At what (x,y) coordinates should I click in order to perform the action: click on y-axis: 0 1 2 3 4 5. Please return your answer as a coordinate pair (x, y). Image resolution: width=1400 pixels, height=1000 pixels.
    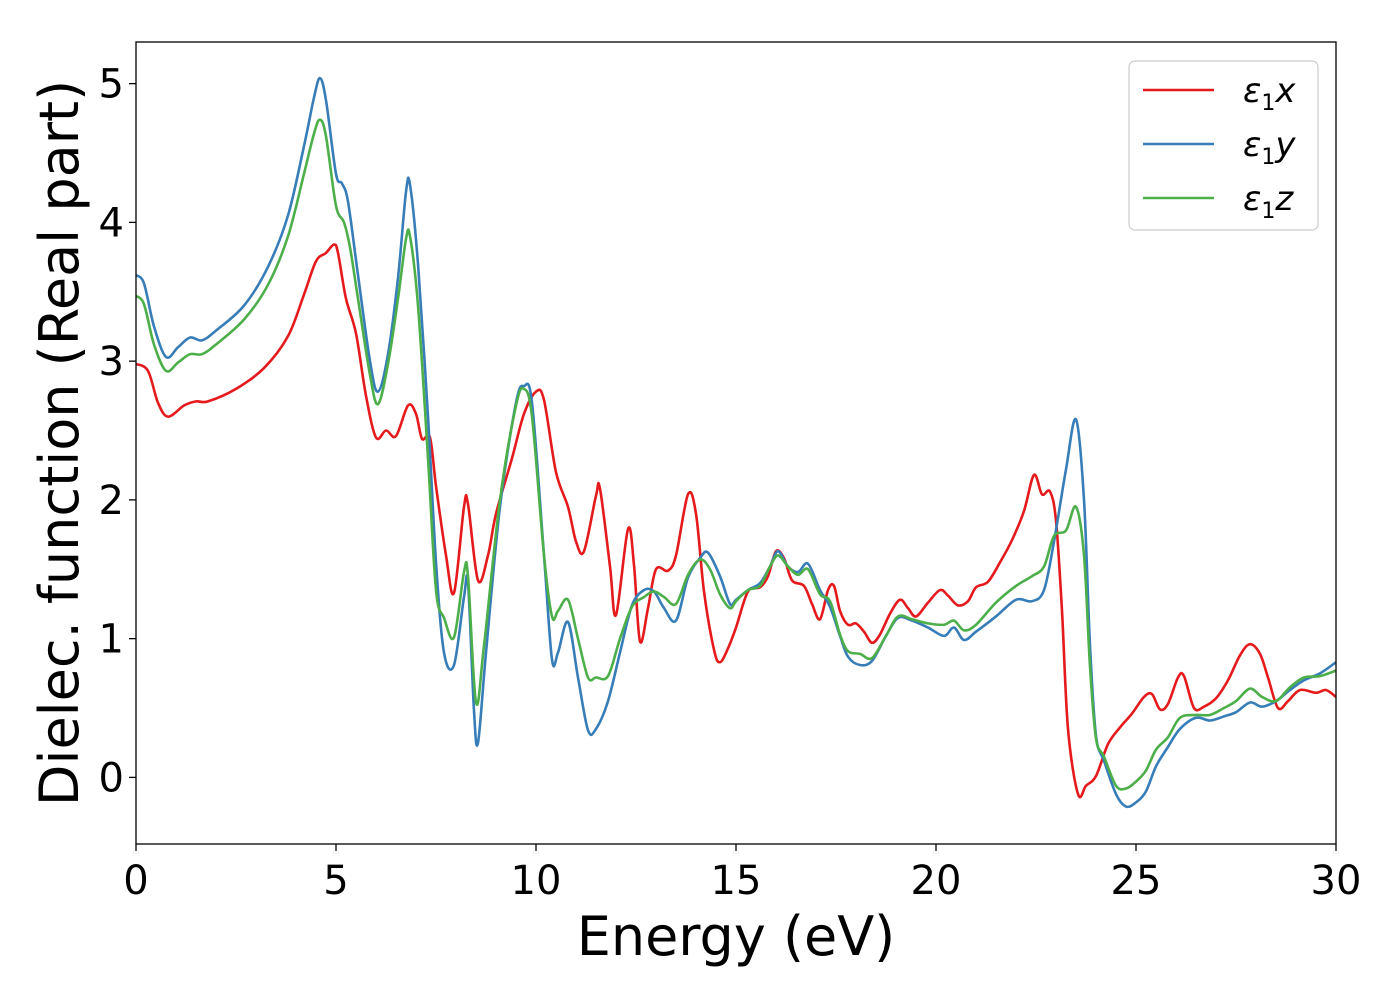
    Looking at the image, I should click on (117, 431).